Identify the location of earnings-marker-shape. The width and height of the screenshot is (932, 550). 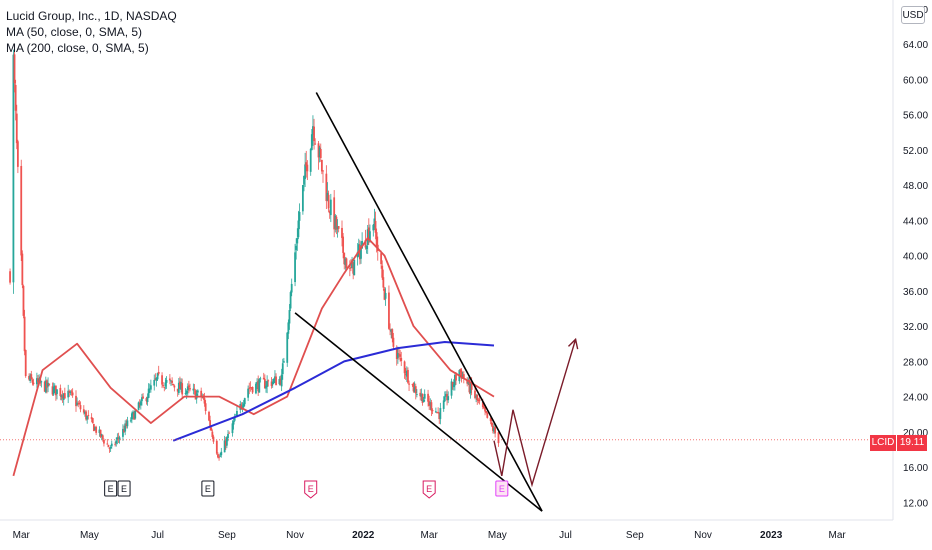
(502, 488).